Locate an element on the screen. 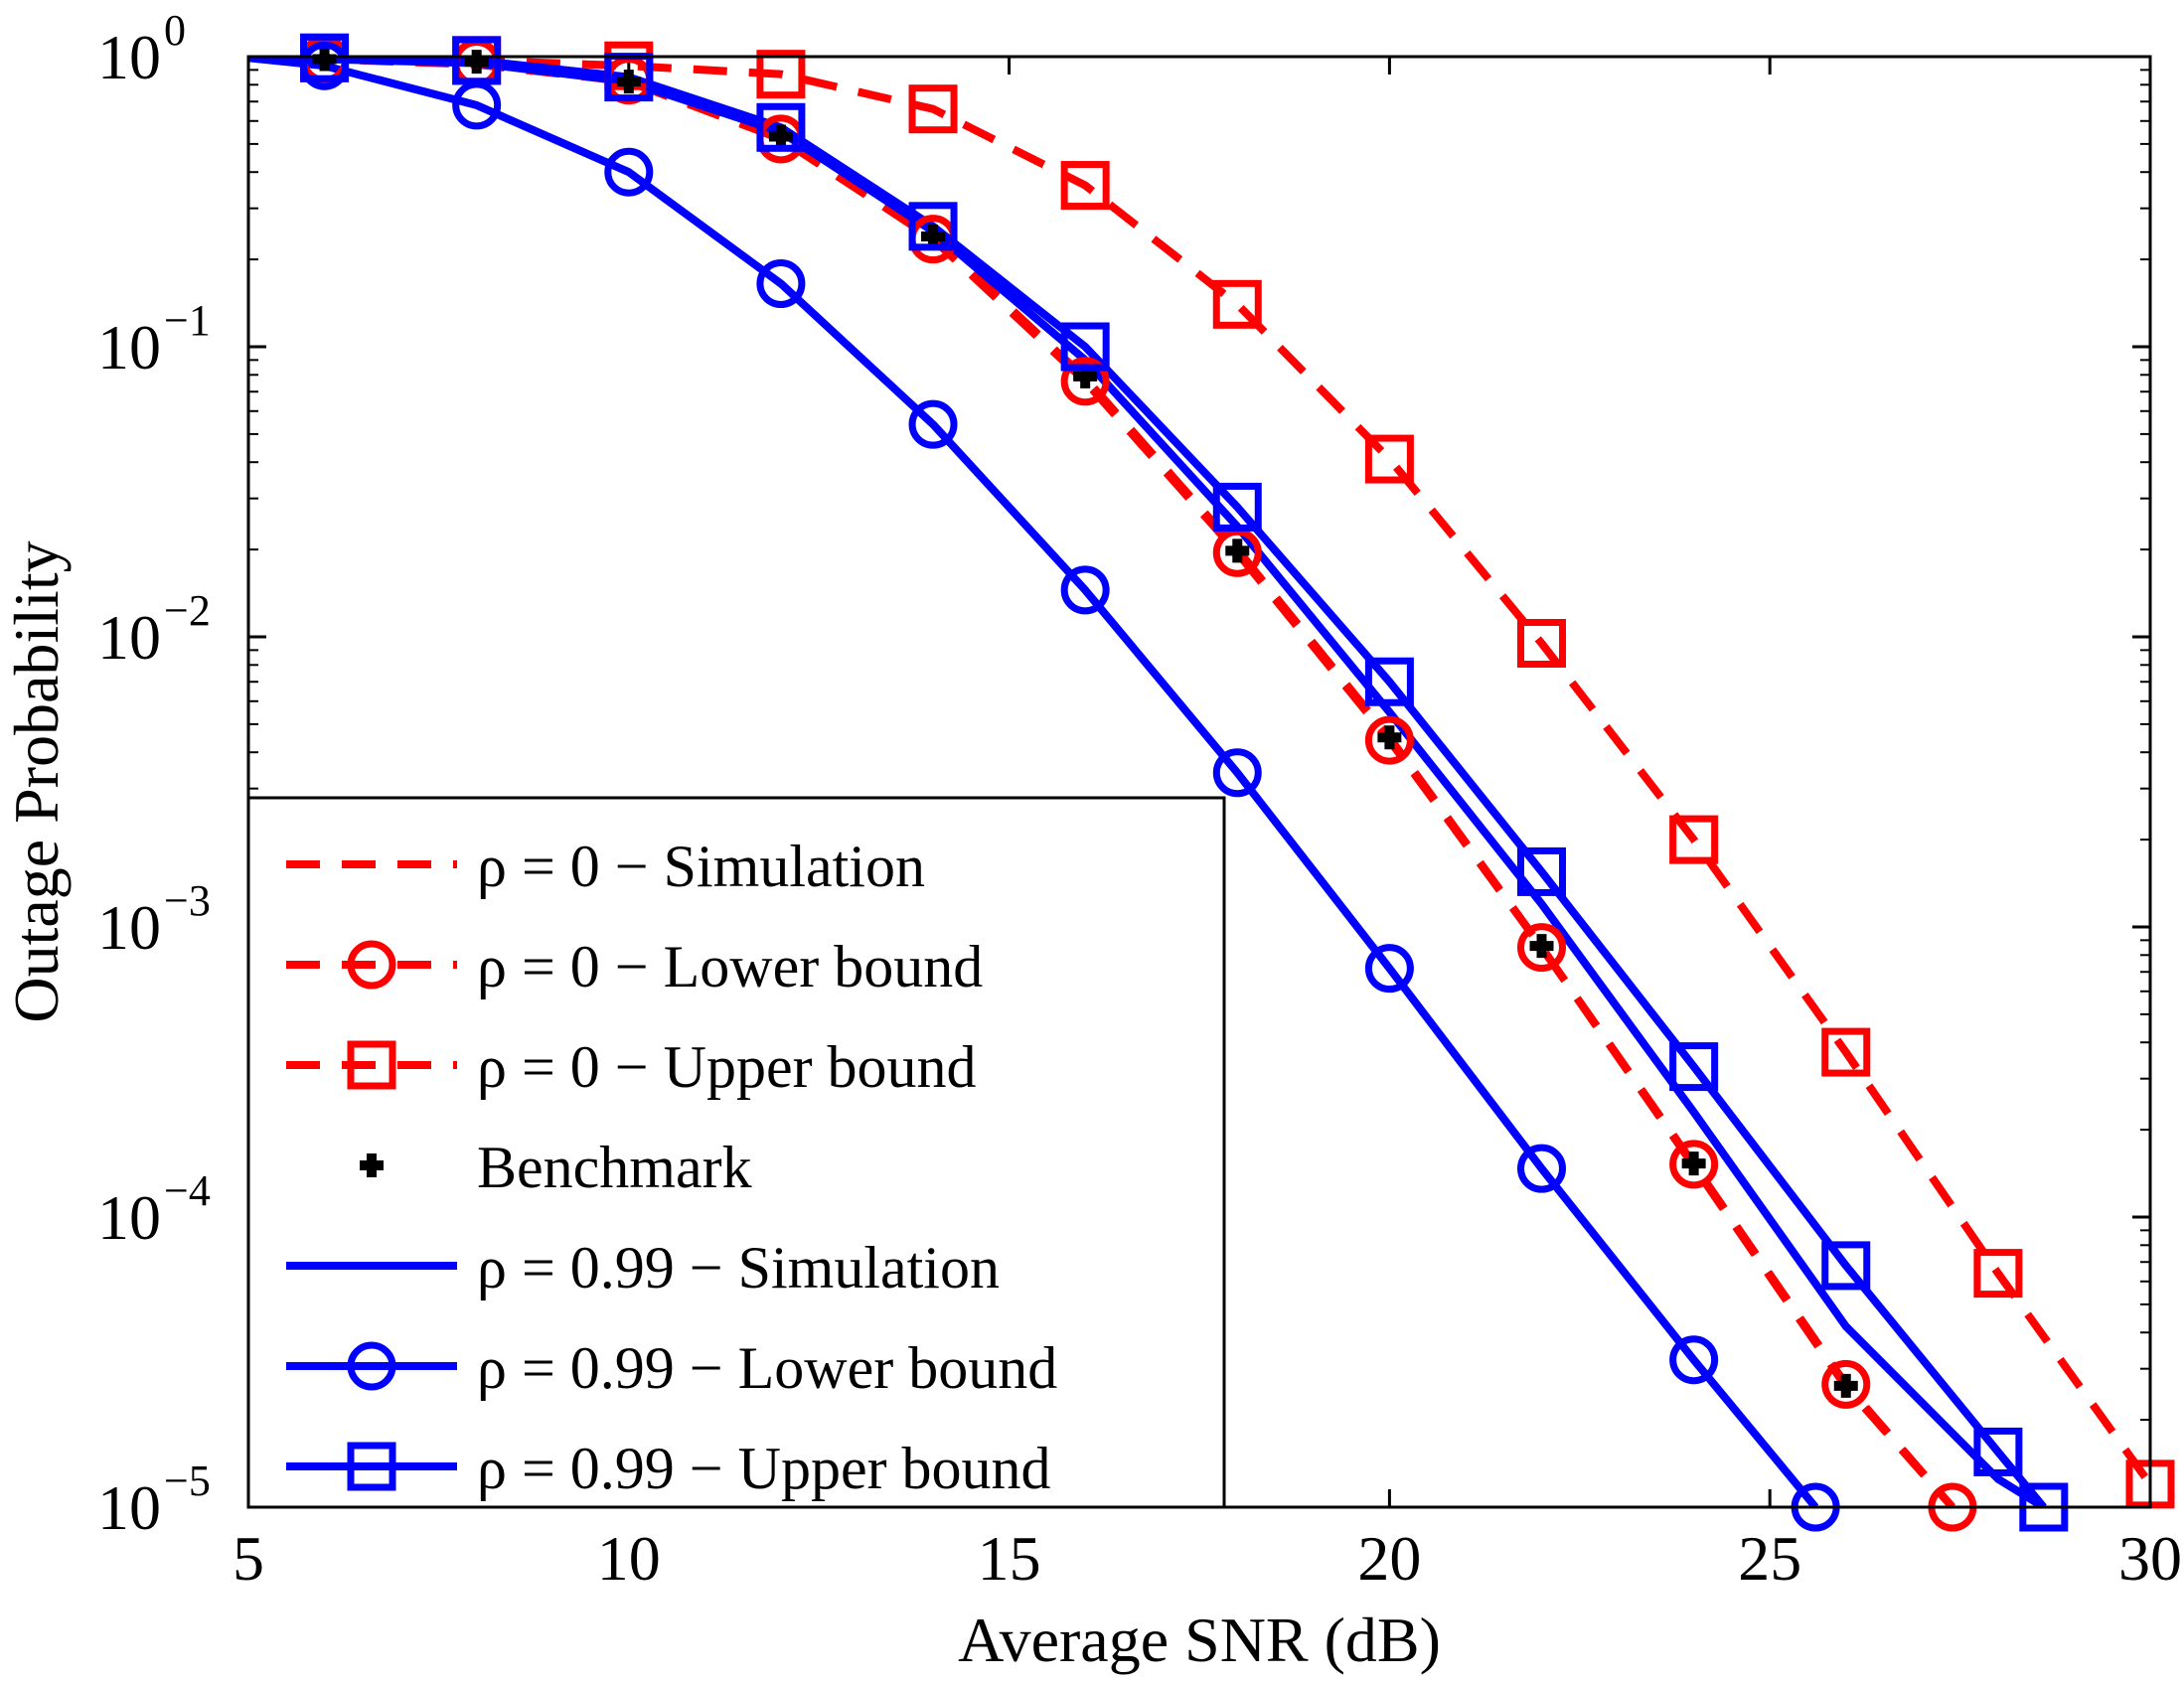 The width and height of the screenshot is (2184, 1685). x-tick-label: 30 is located at coordinates (2150, 1559).